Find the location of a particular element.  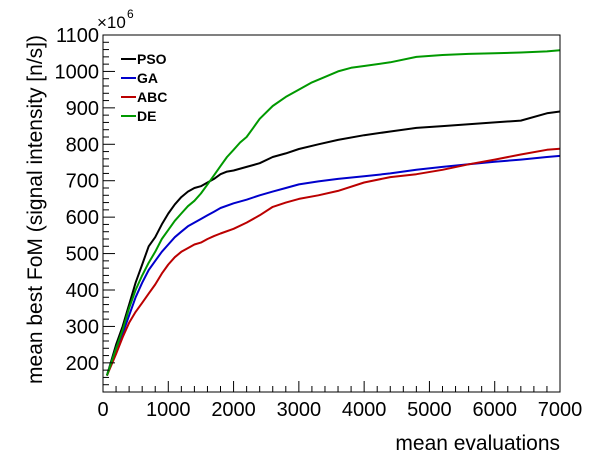

y-tick-label: 600 is located at coordinates (82, 218).